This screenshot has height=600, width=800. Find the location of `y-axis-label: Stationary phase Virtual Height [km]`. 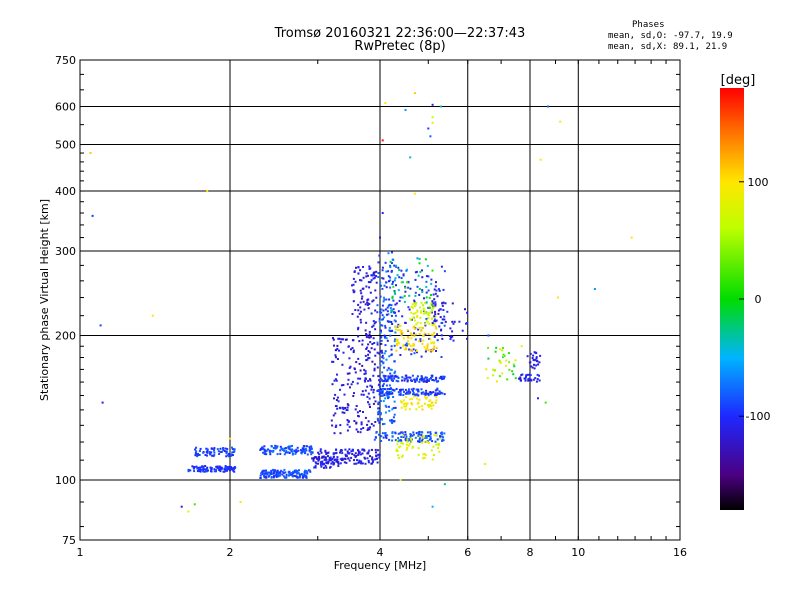

y-axis-label: Stationary phase Virtual Height [km] is located at coordinates (44, 300).